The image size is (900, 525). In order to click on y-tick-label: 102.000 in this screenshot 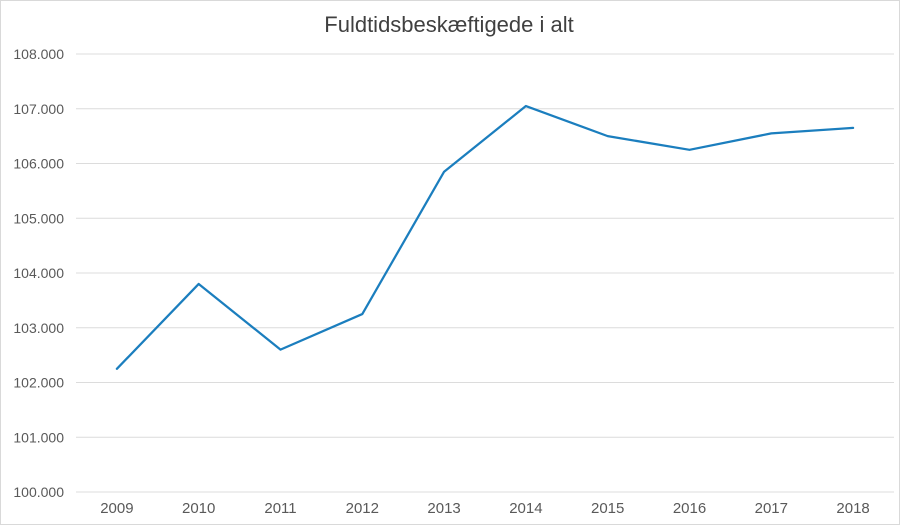, I will do `click(38, 383)`.